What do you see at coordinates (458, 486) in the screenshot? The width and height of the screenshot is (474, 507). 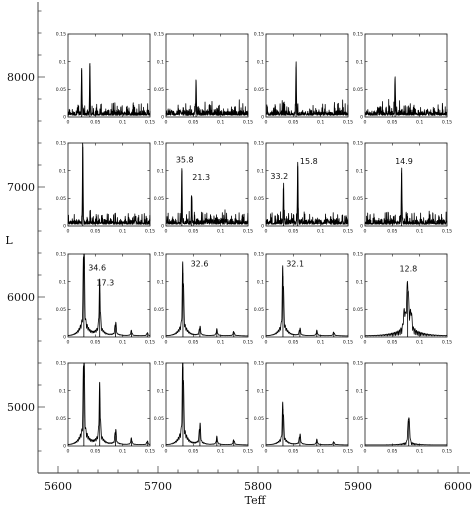 I see `main-x-tick-label: 6000` at bounding box center [458, 486].